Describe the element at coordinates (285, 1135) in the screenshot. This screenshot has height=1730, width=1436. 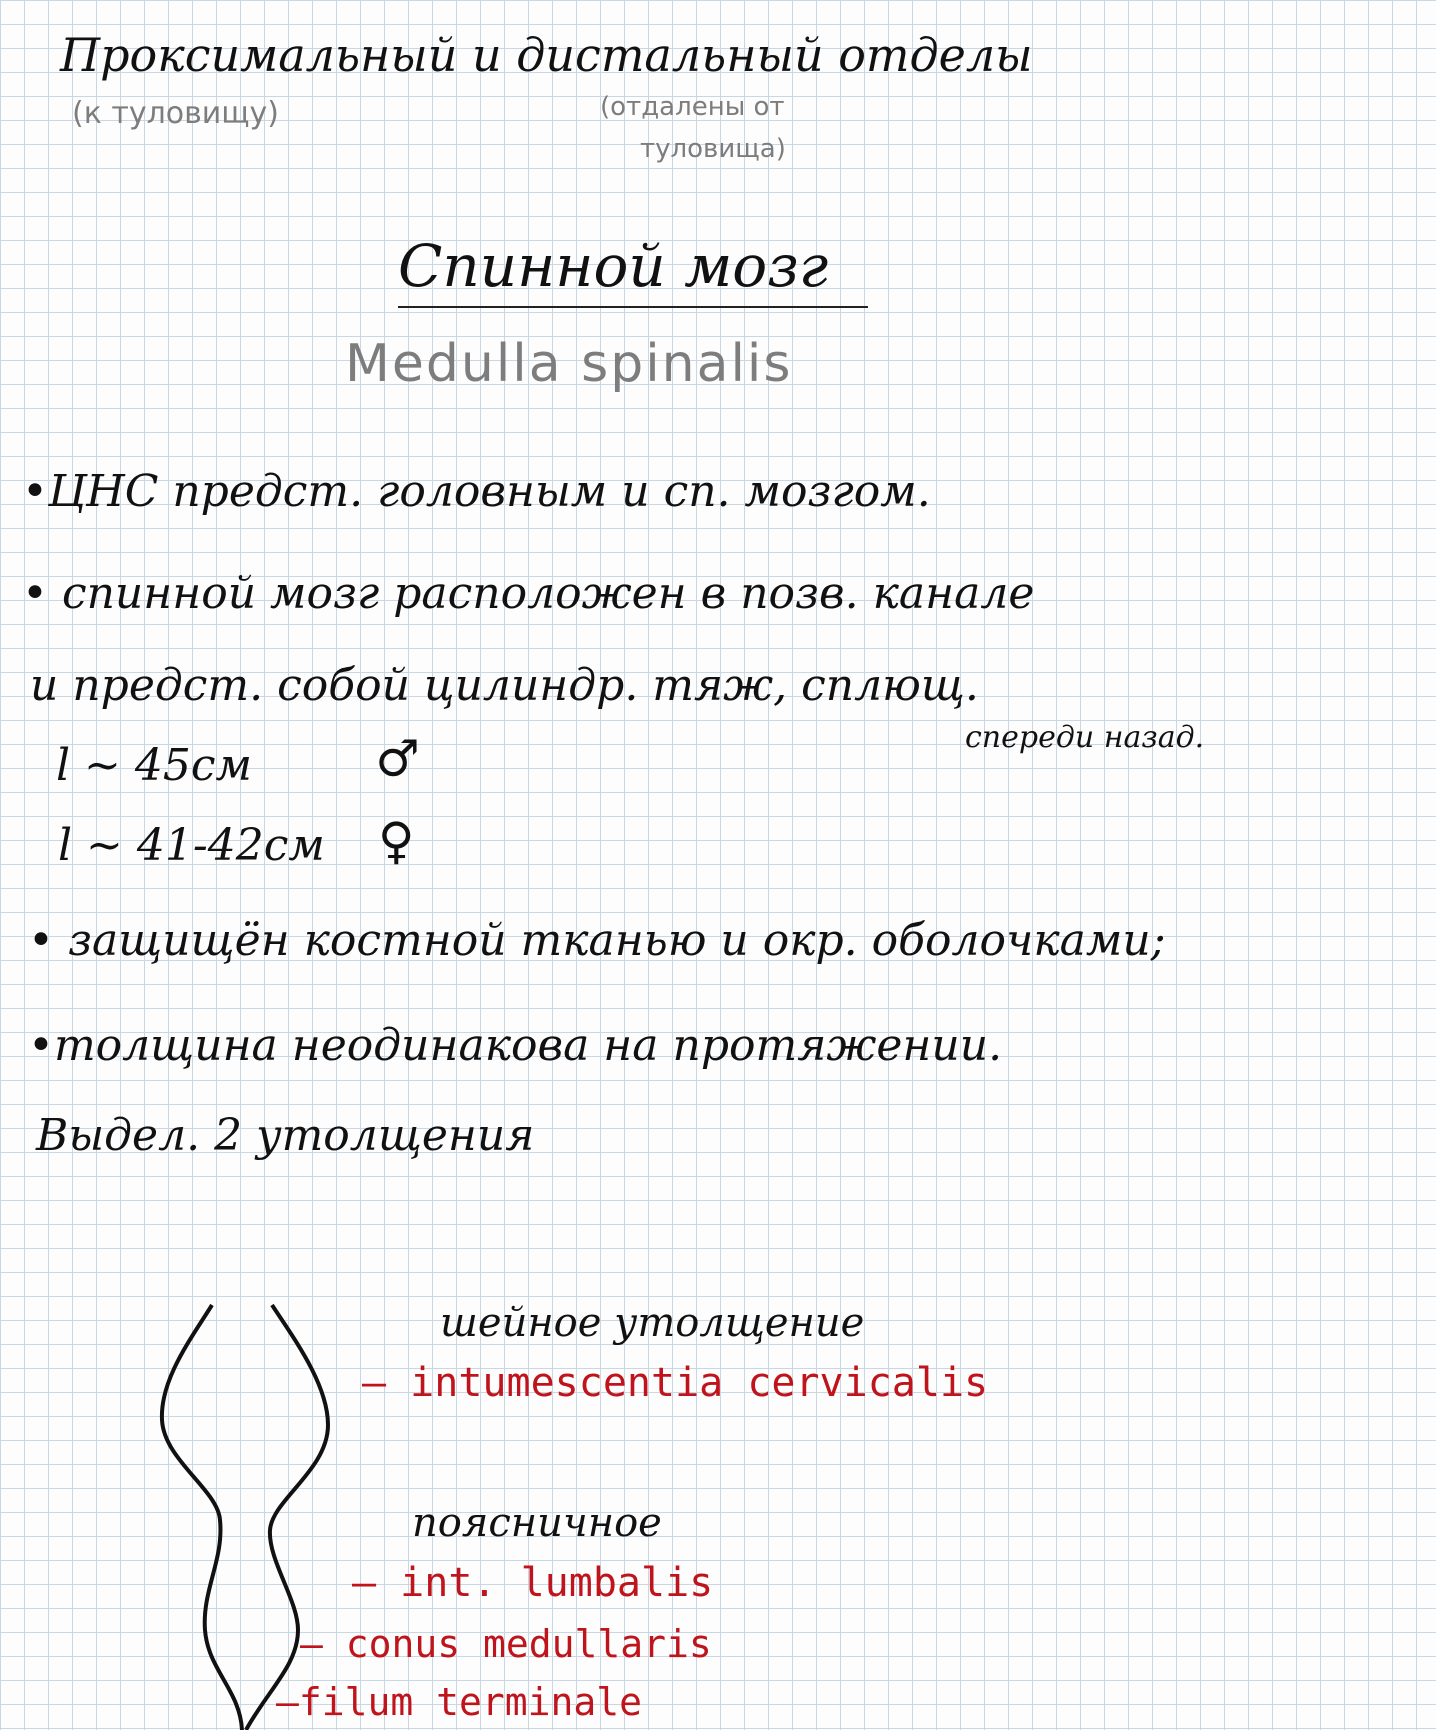
I see `bullet-enlargements: Выдел. 2 утолщения` at that location.